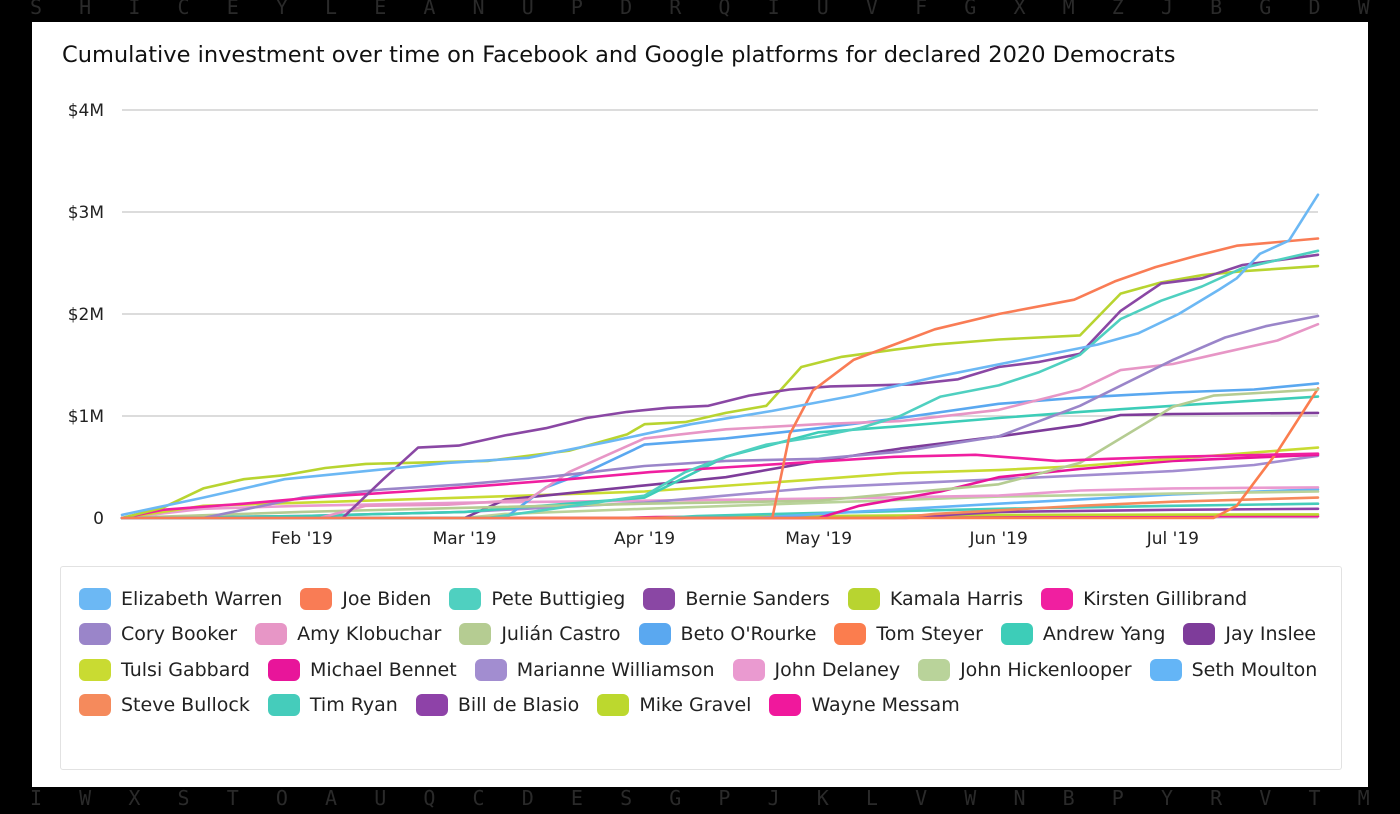 Image resolution: width=1400 pixels, height=814 pixels. Describe the element at coordinates (929, 634) in the screenshot. I see `legend-label: Tom Steyer` at that location.